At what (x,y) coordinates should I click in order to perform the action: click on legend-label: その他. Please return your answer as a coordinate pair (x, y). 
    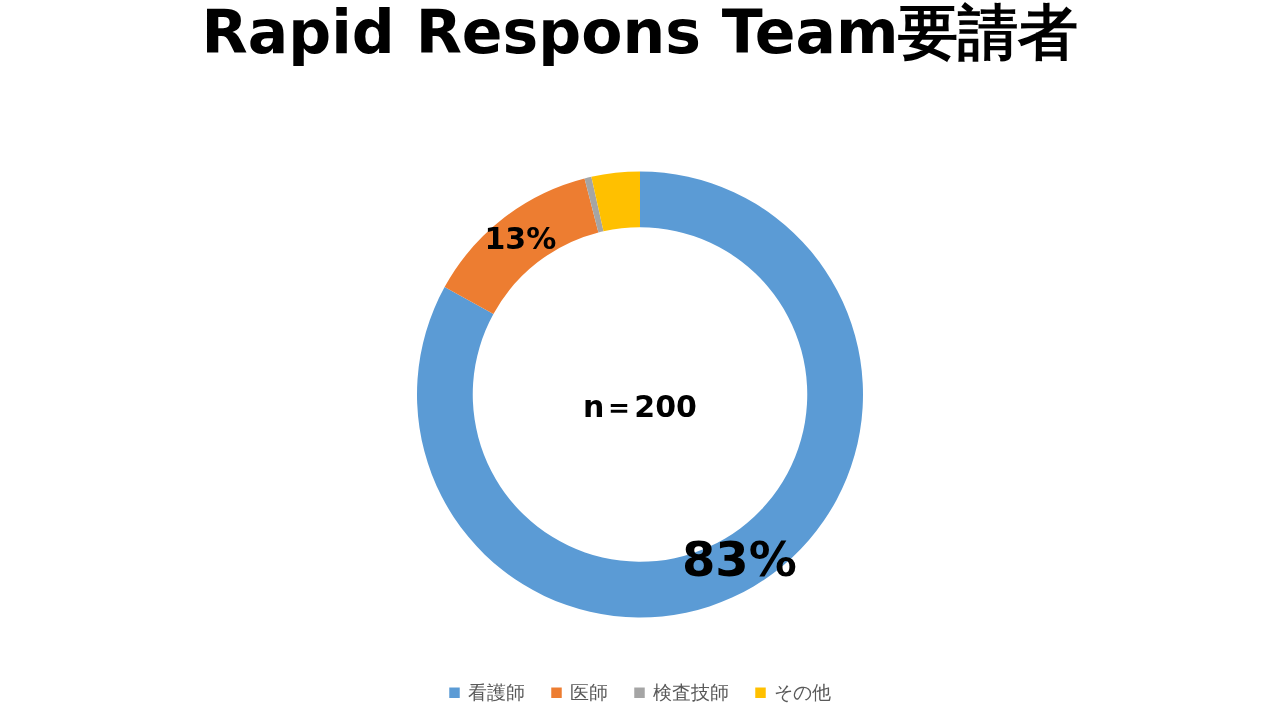
    Looking at the image, I should click on (802, 691).